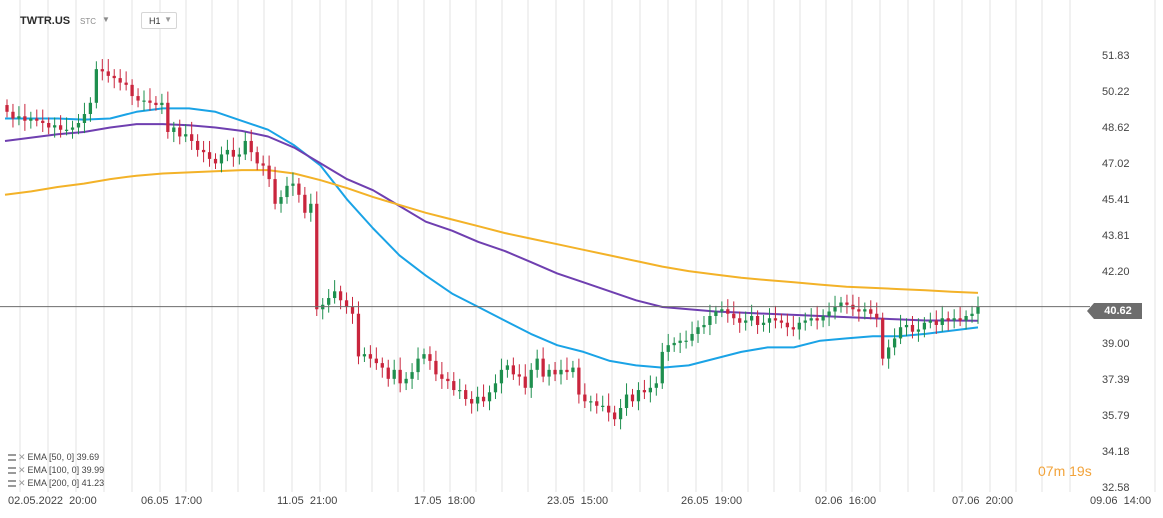 The image size is (1163, 518). I want to click on y-tick-label: 37.39, so click(1116, 380).